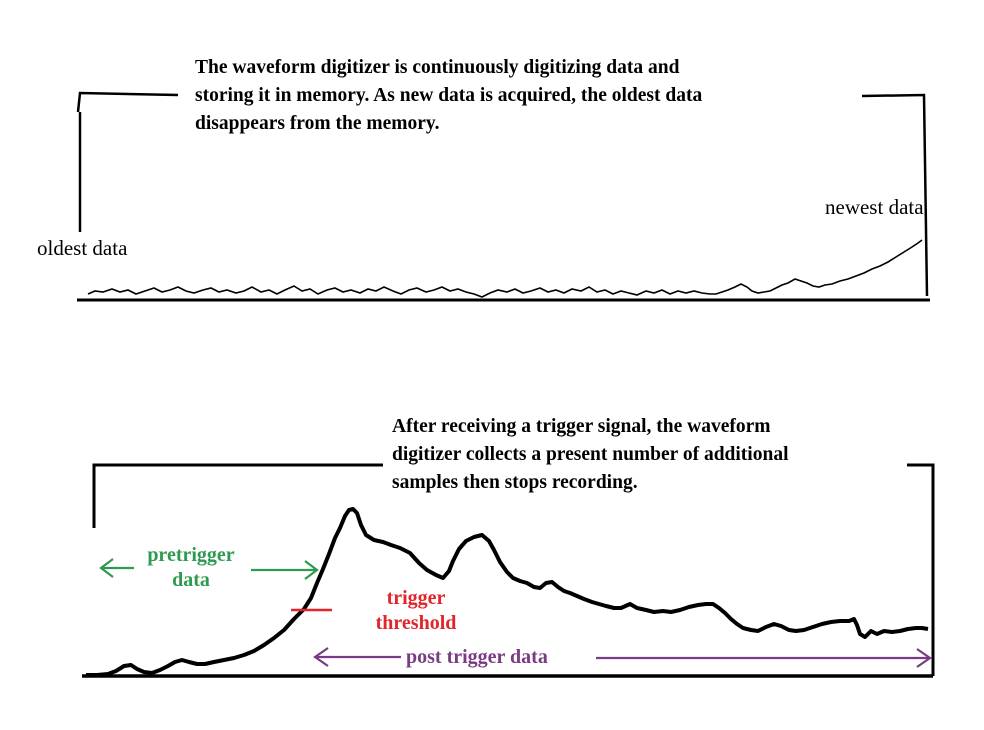  Describe the element at coordinates (505, 268) in the screenshot. I see `top-waveform` at that location.